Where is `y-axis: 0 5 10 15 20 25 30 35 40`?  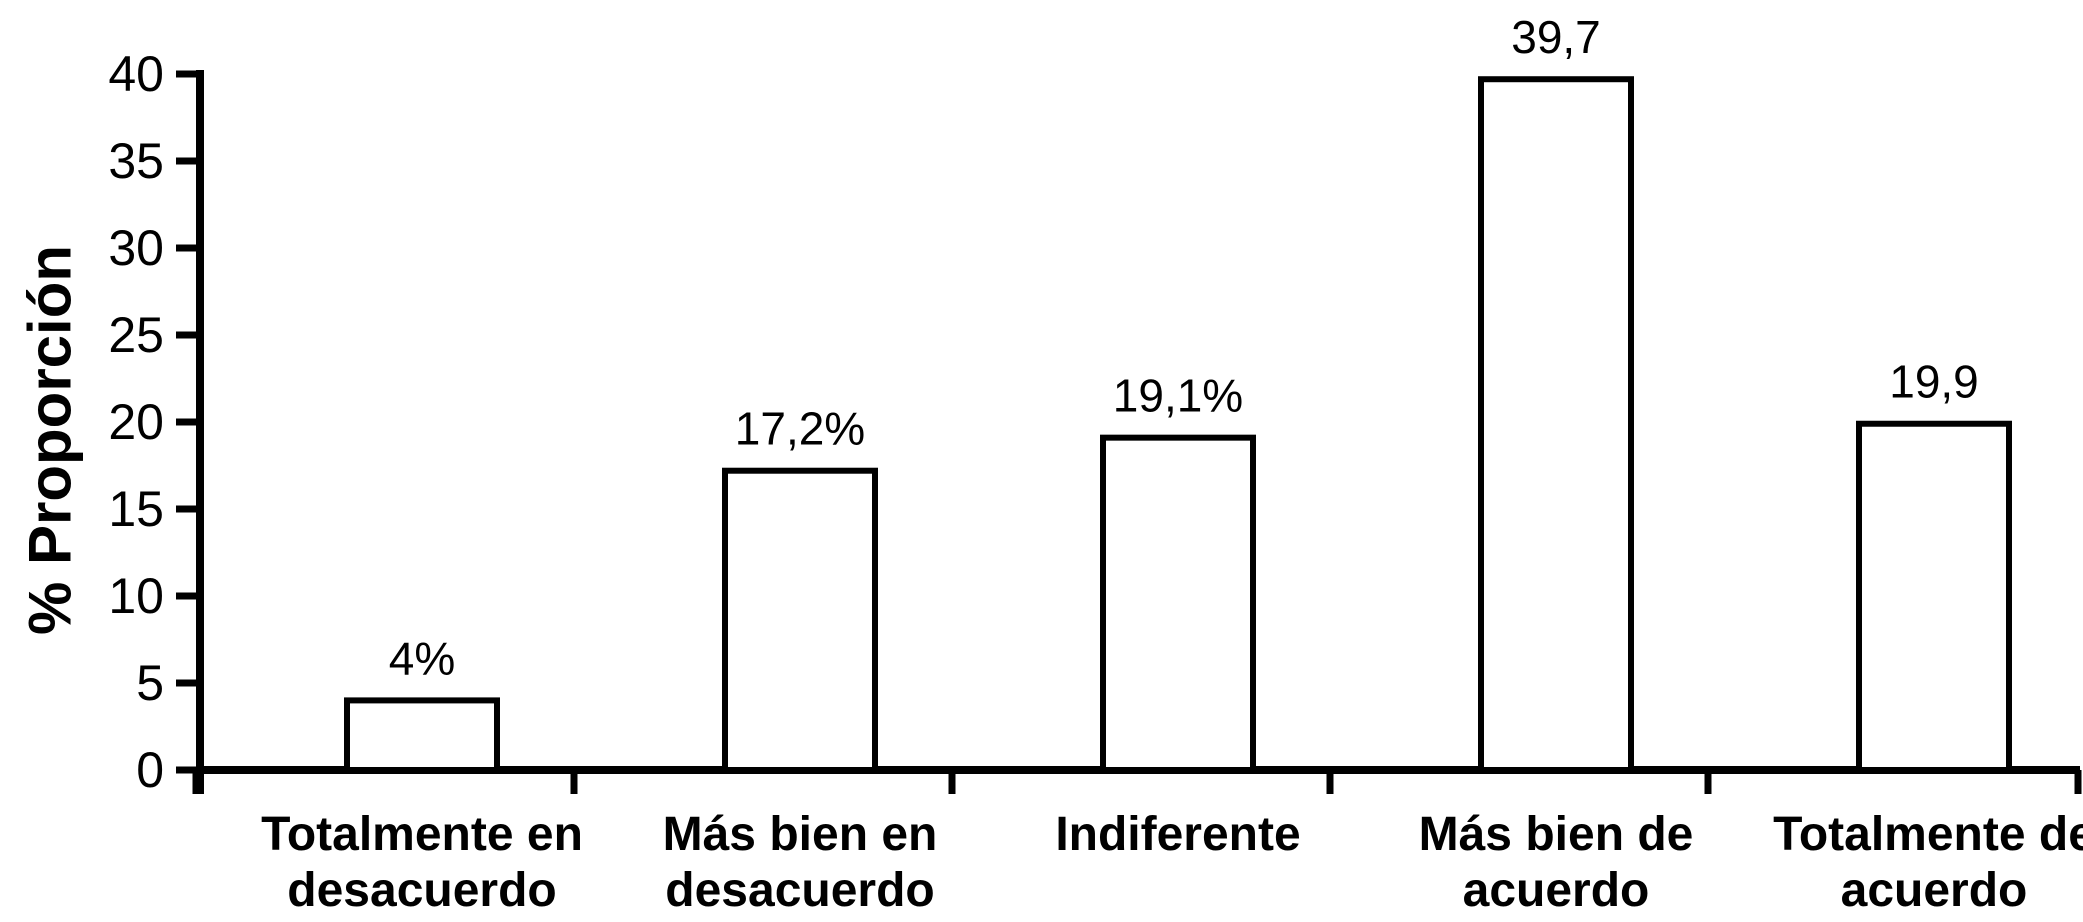
y-axis: 0 5 10 15 20 25 30 35 40 is located at coordinates (156, 422).